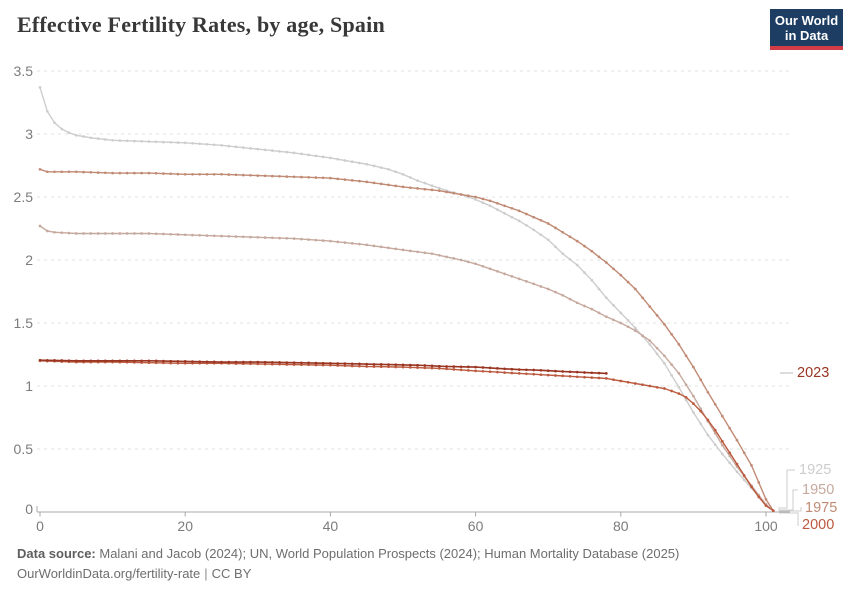 The width and height of the screenshot is (850, 600). What do you see at coordinates (821, 508) in the screenshot?
I see `series-end-label-1975: 1975` at bounding box center [821, 508].